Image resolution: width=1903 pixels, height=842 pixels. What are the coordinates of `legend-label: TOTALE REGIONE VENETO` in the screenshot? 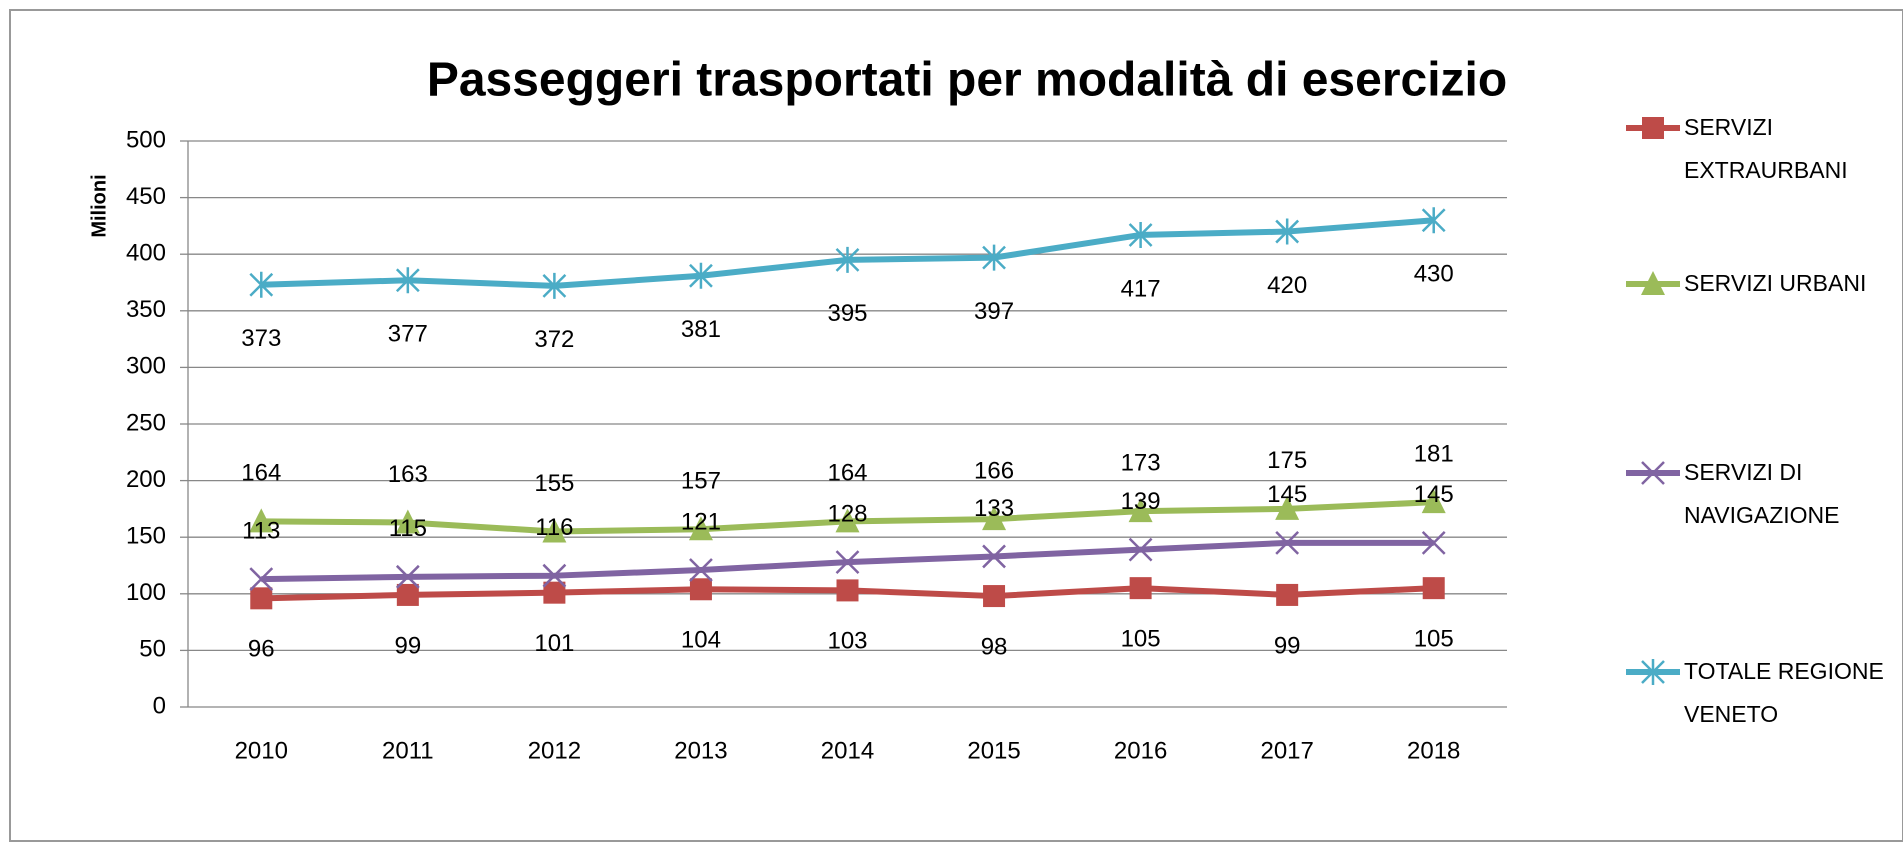 It's located at (1784, 692).